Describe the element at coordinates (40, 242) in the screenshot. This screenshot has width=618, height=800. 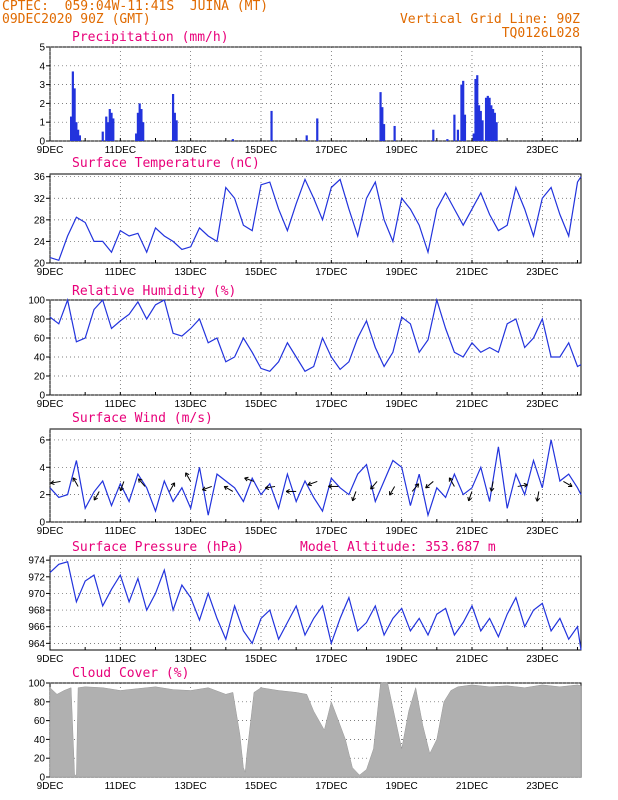
I see `y-tick-label: 24` at that location.